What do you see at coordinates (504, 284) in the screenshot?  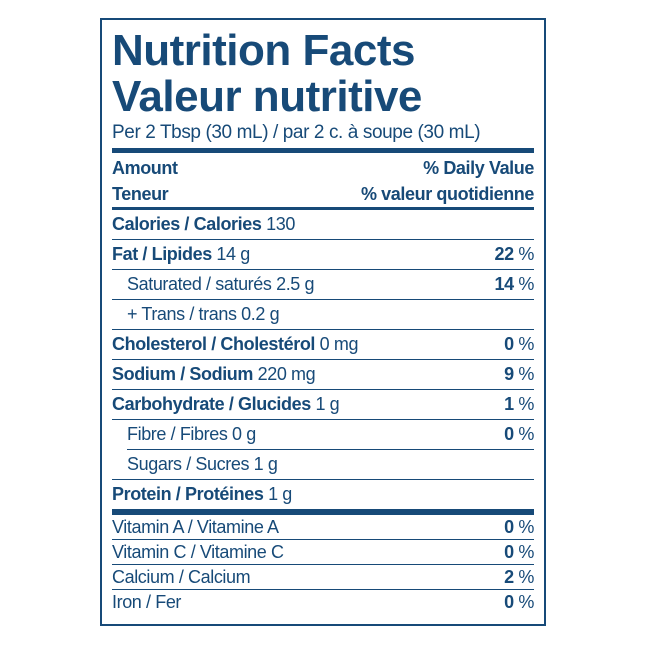 I see `daily-value: 14` at bounding box center [504, 284].